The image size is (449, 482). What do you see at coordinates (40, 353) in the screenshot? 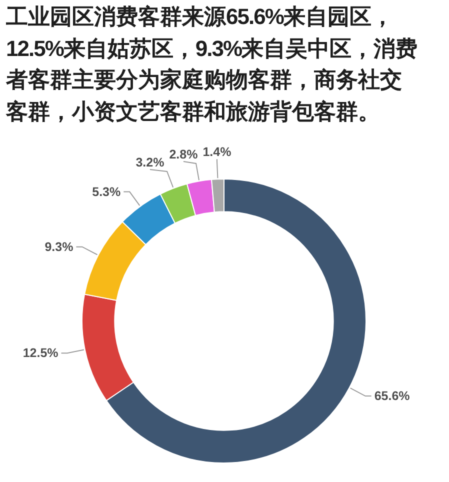
I see `data-label: 12.5%` at bounding box center [40, 353].